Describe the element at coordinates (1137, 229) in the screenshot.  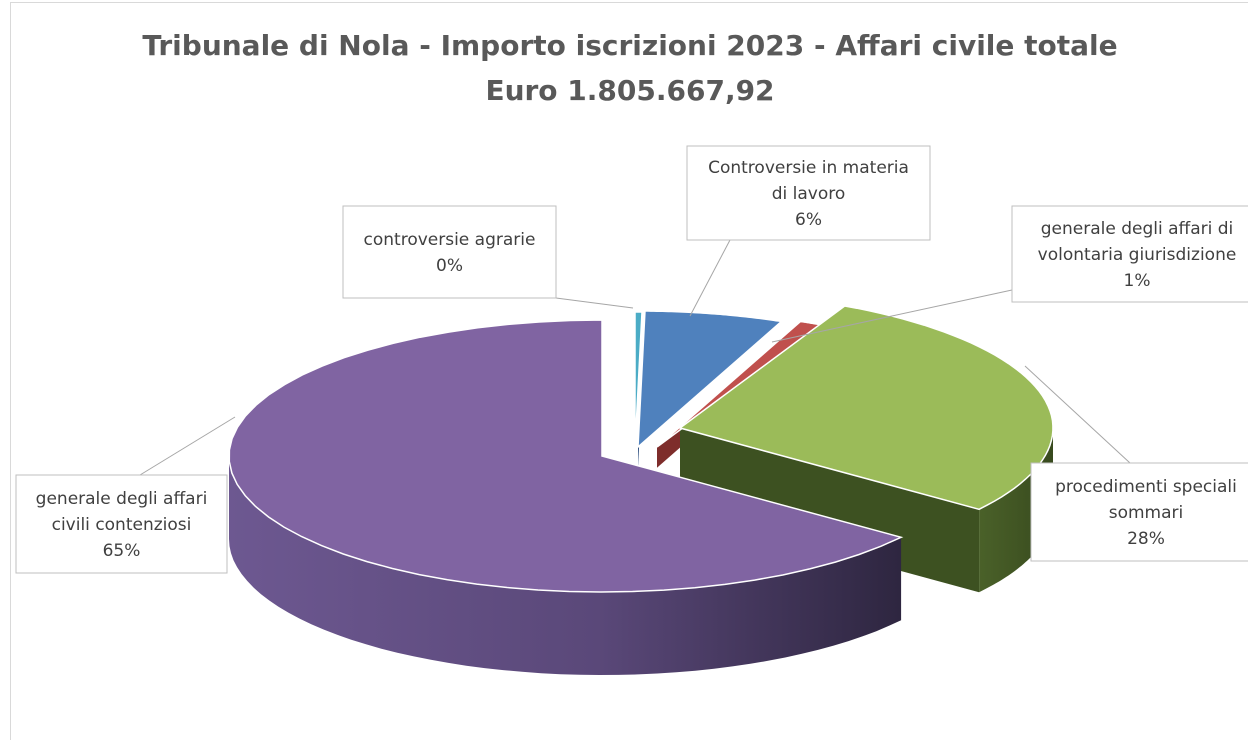
I see `data-label-volontaria-line: generale degli affari di` at that location.